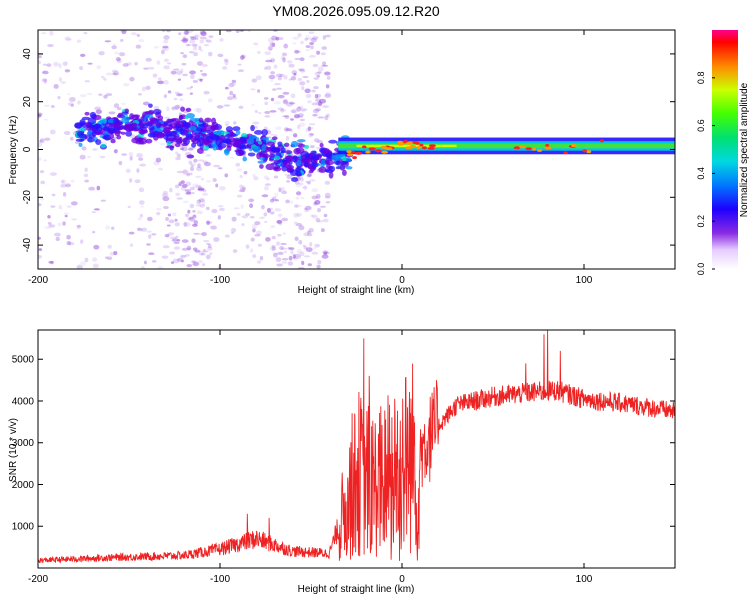 This screenshot has height=600, width=750. I want to click on colorbar-tick-label: 0.0, so click(701, 269).